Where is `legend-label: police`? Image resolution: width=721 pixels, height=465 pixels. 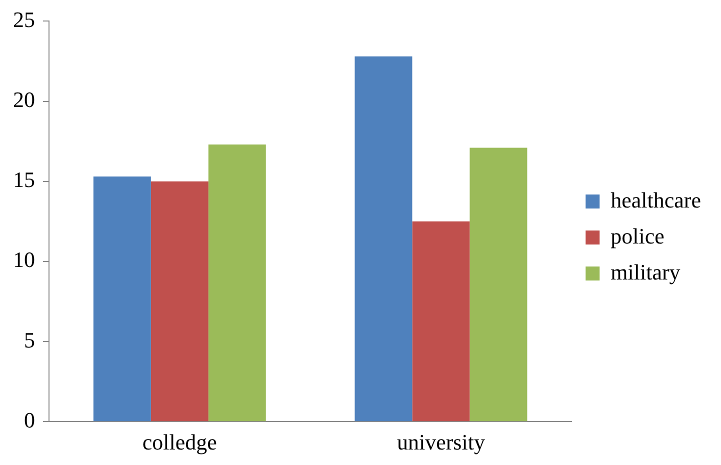 legend-label: police is located at coordinates (637, 235).